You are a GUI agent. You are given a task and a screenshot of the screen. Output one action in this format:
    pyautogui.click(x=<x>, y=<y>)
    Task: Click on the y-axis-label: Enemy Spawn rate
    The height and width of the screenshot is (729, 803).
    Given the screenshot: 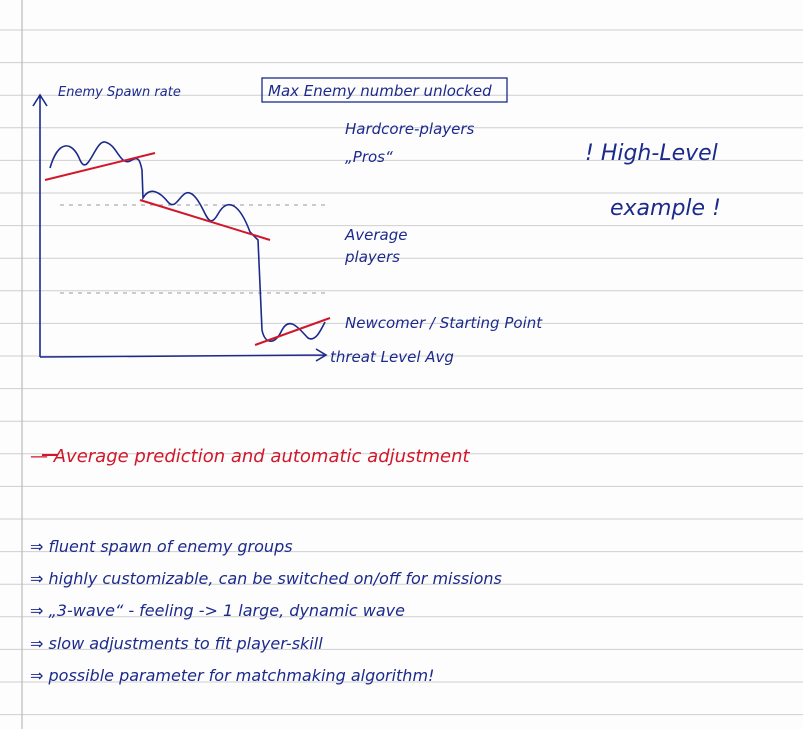 What is the action you would take?
    pyautogui.click(x=119, y=92)
    